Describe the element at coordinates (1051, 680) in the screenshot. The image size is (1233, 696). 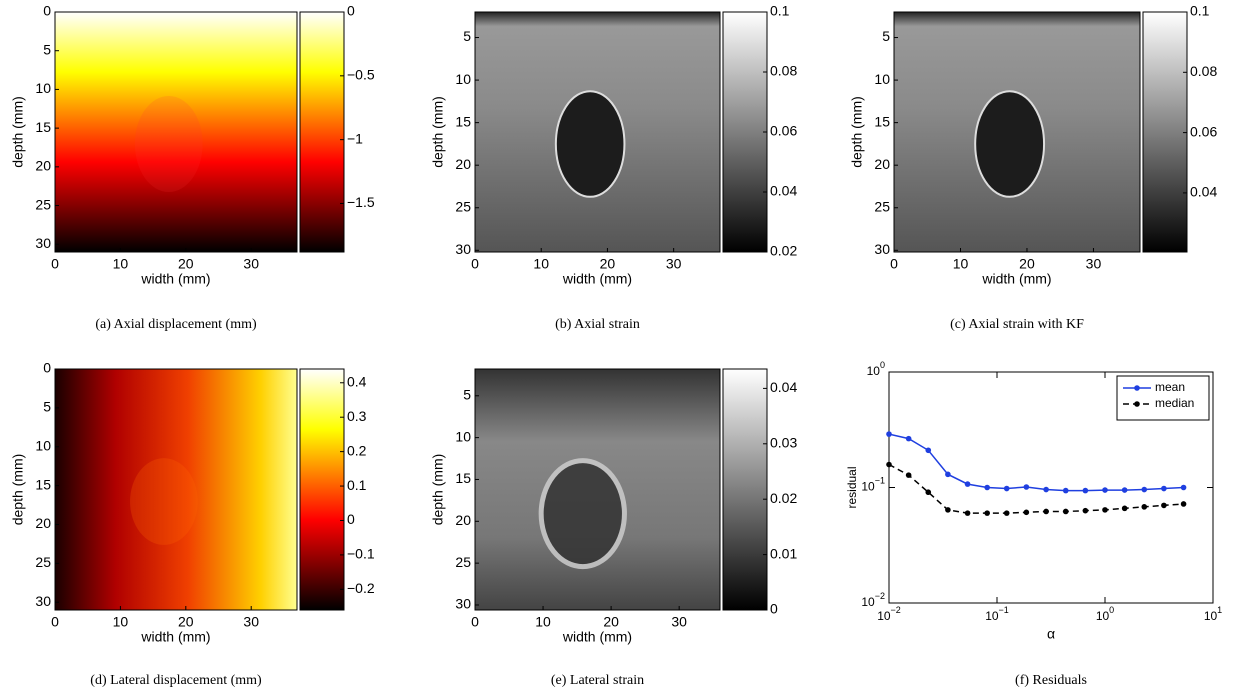
I see `caption: (f) Residuals` at that location.